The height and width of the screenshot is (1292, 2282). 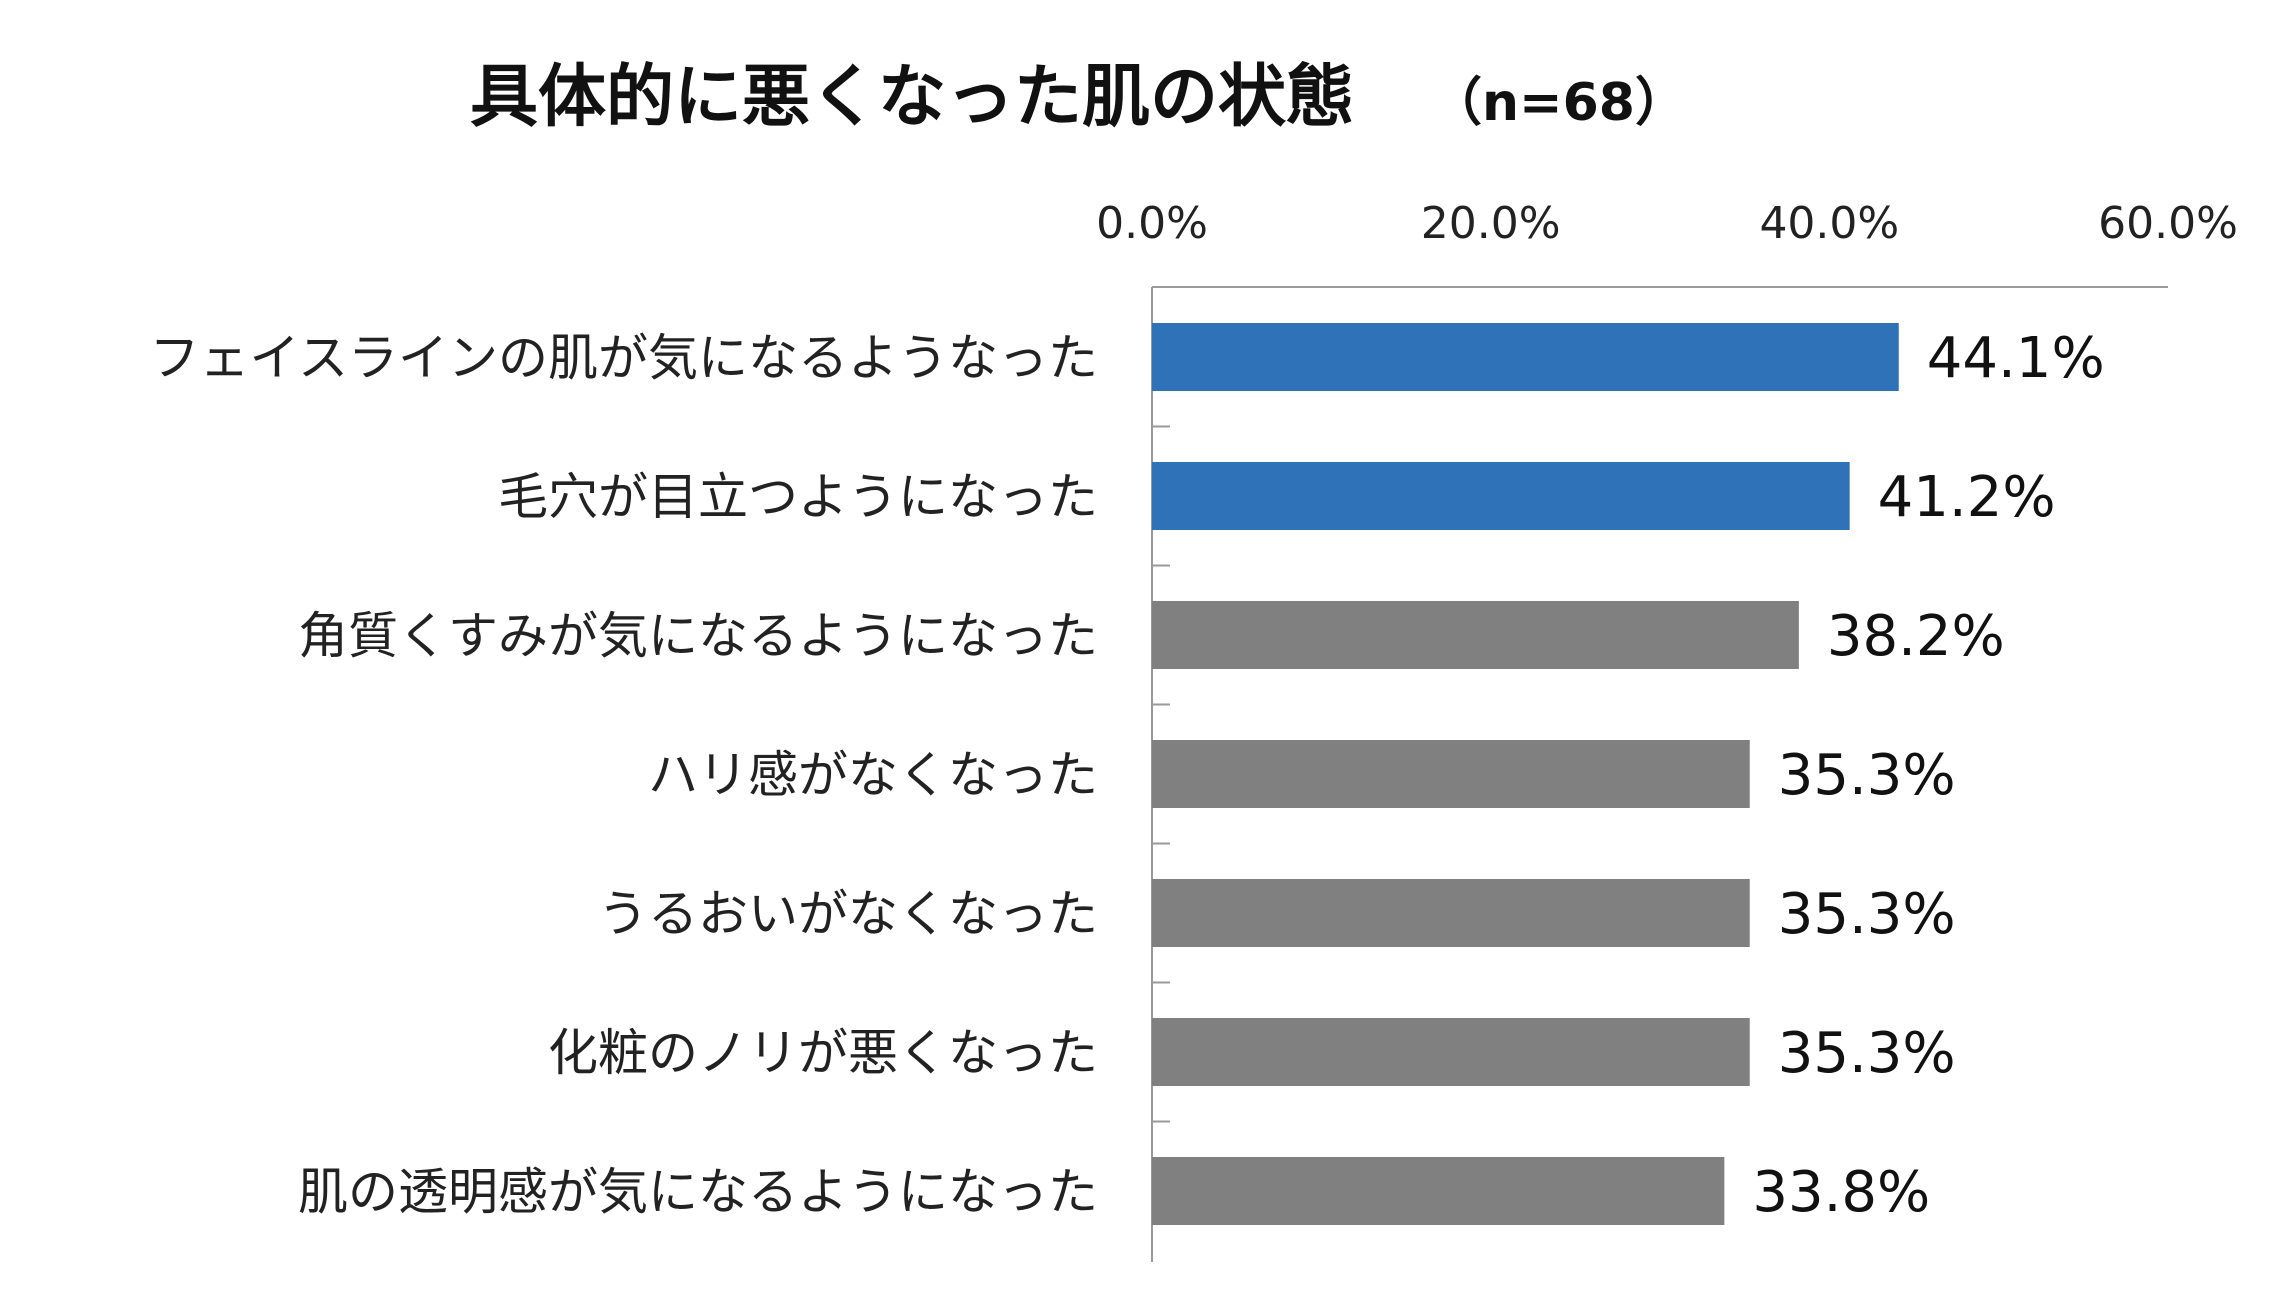 What do you see at coordinates (1667, 223) in the screenshot?
I see `x-axis-ticks: 0.0% 20.0% 40.0% 60.0%` at bounding box center [1667, 223].